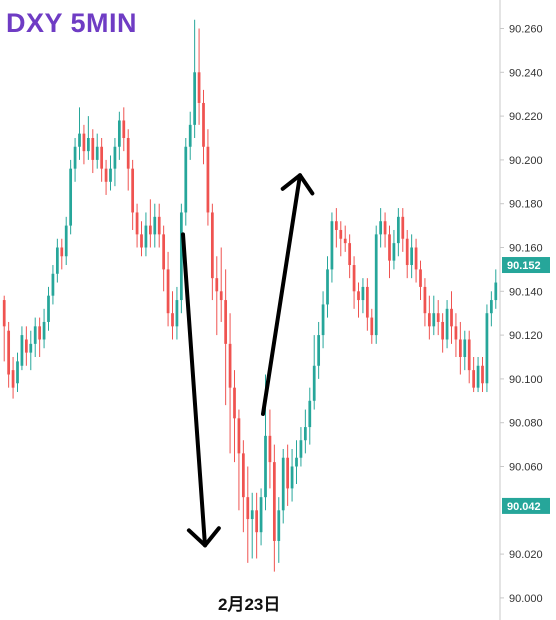 The width and height of the screenshot is (556, 620). I want to click on arrow-up-shaft, so click(281, 294).